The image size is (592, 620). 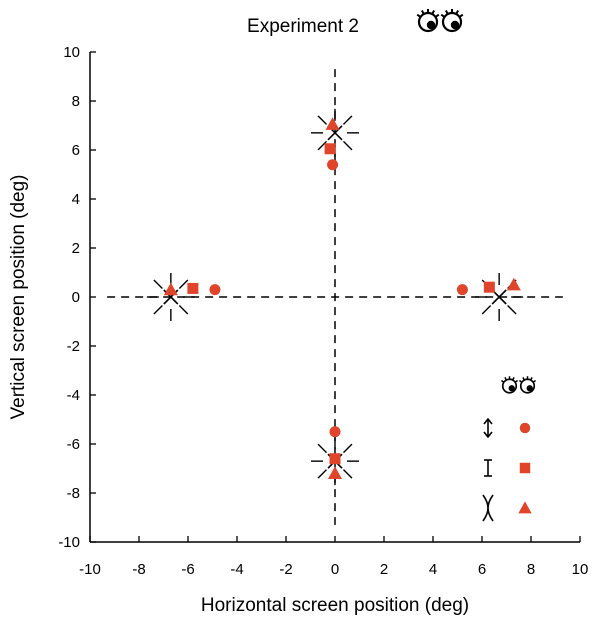 I want to click on legend, so click(x=509, y=449).